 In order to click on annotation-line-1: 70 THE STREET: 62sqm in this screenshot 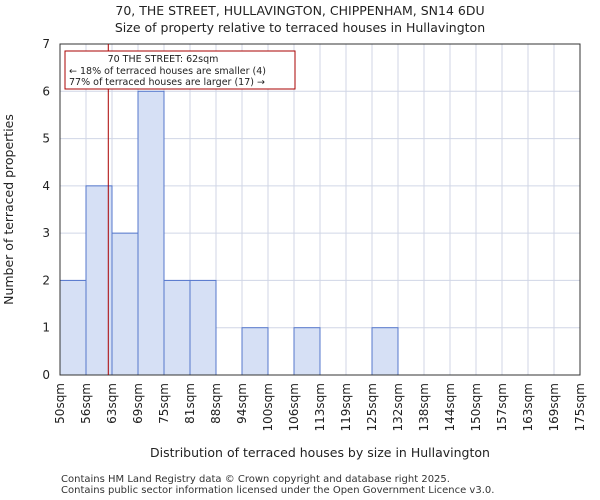, I will do `click(163, 59)`.